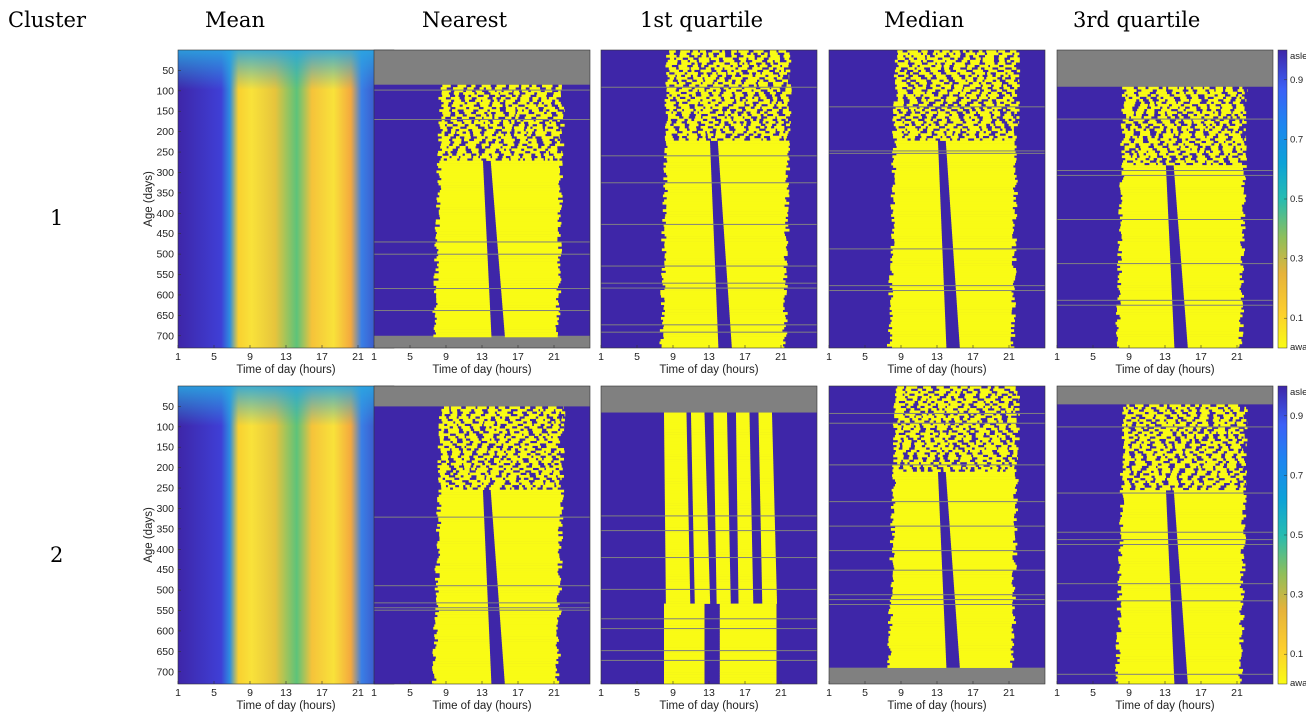 This screenshot has width=1306, height=719. What do you see at coordinates (165, 448) in the screenshot?
I see `y-tick-label: 150` at bounding box center [165, 448].